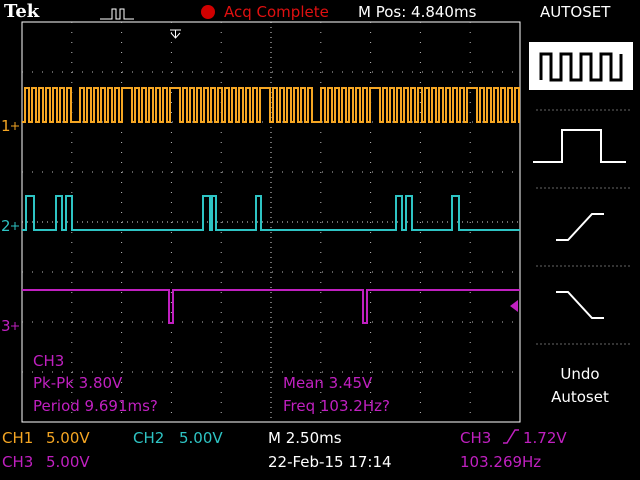  What do you see at coordinates (330, 462) in the screenshot?
I see `date: 22-Feb-15 17:14` at bounding box center [330, 462].